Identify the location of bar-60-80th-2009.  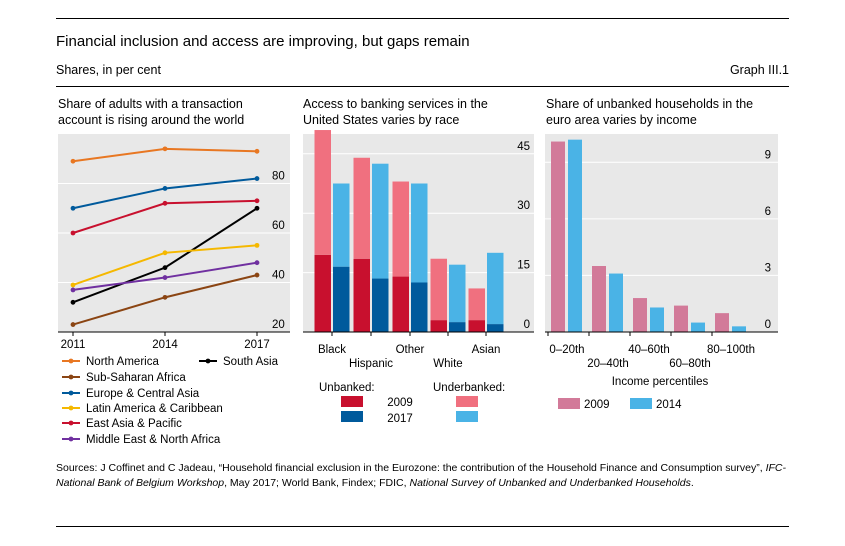
(681, 318).